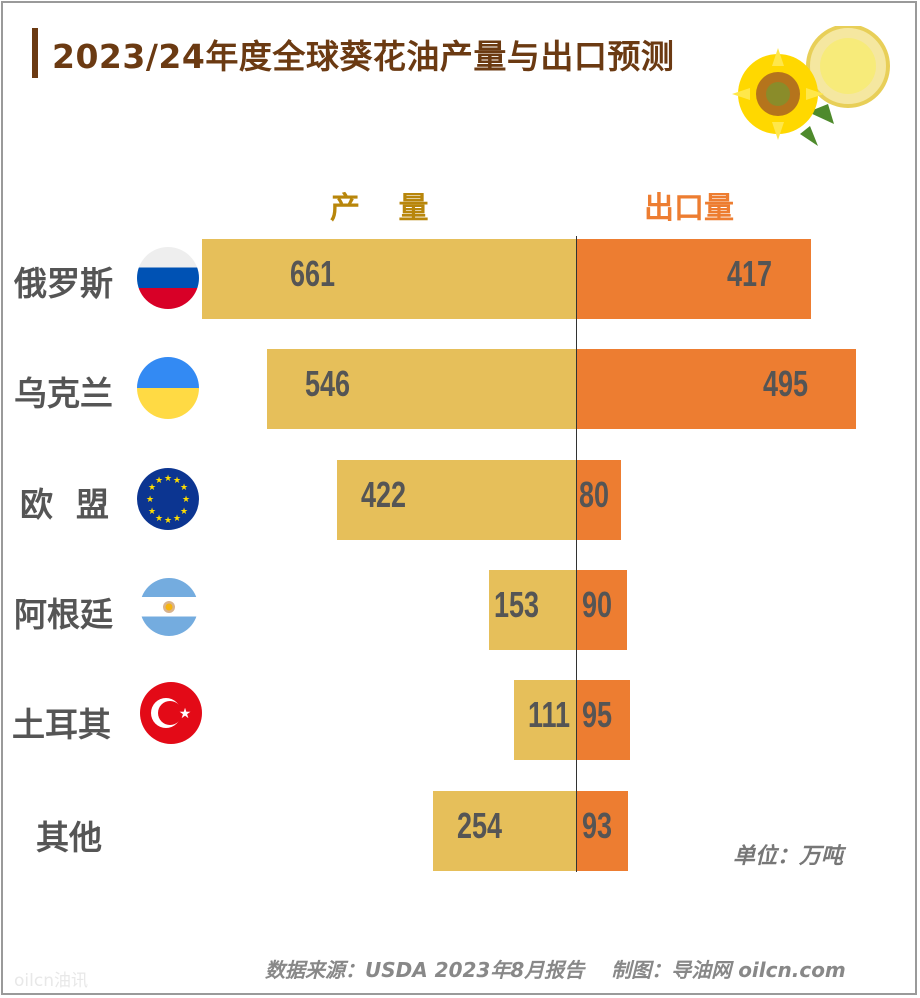 This screenshot has height=998, width=920. I want to click on country-label: 乌克兰, so click(63, 393).